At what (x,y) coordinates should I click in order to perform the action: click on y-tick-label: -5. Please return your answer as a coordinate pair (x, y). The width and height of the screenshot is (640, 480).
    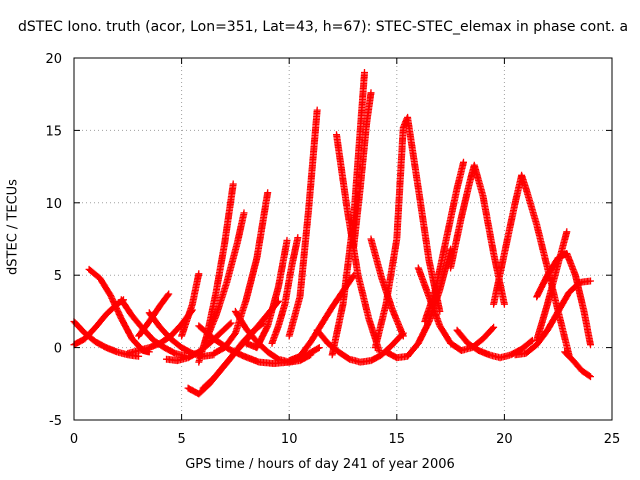
    Looking at the image, I should click on (55, 421).